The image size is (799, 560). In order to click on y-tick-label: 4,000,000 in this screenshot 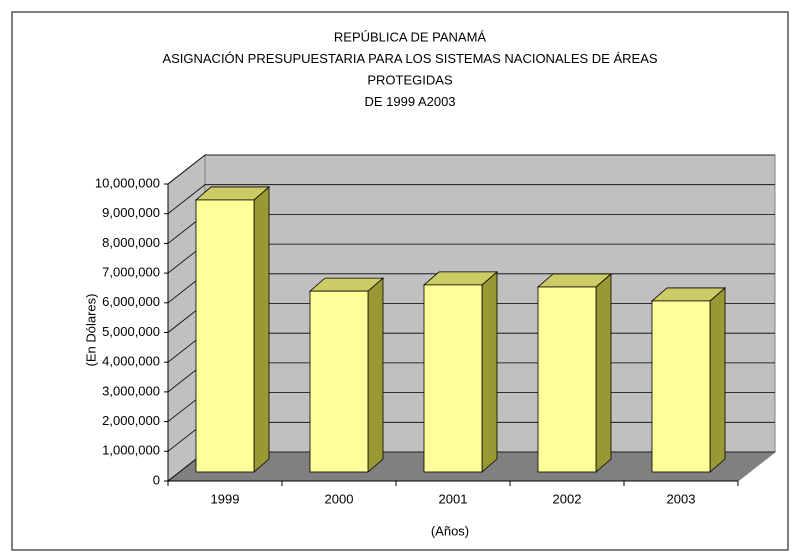, I will do `click(131, 361)`.